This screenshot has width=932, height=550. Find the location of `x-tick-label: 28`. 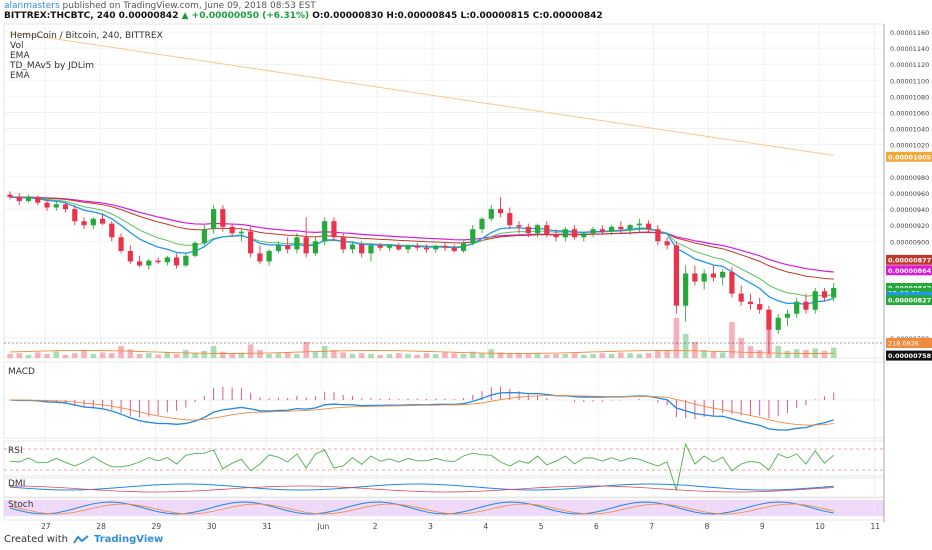

x-tick-label: 28 is located at coordinates (101, 526).